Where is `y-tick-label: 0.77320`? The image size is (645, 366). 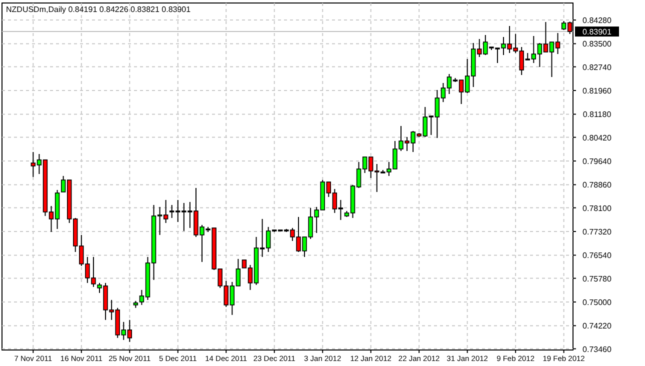
y-tick-label: 0.77320 is located at coordinates (597, 231).